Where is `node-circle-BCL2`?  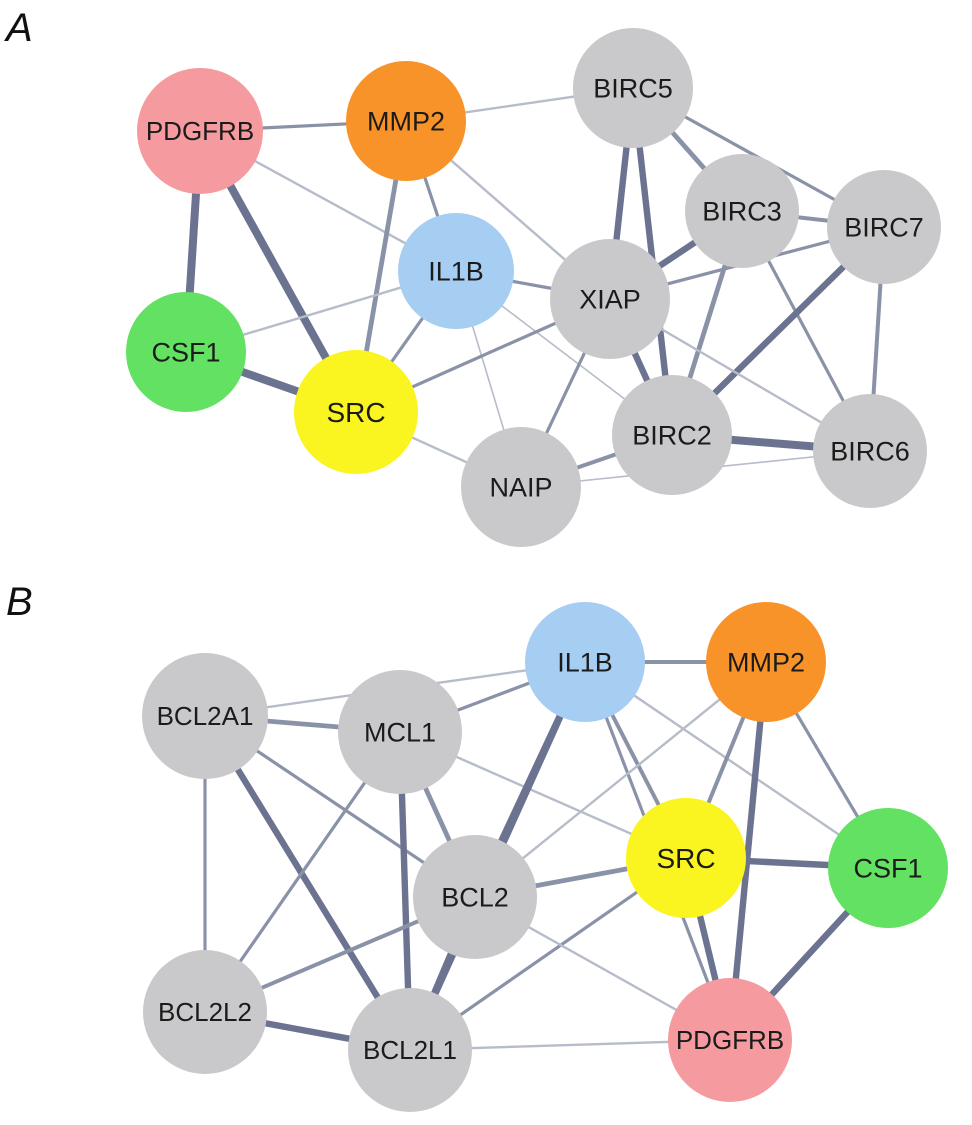
node-circle-BCL2 is located at coordinates (475, 897).